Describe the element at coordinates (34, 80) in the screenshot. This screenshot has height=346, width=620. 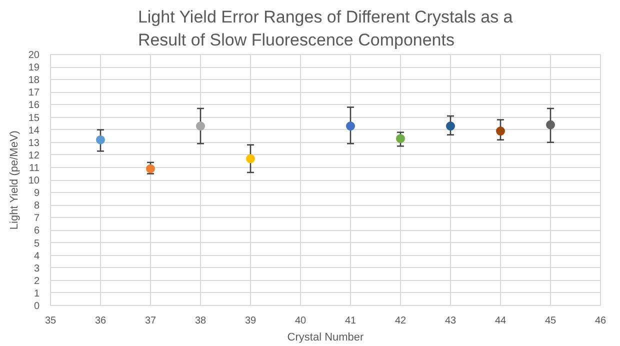
I see `y-tick-label: 18` at that location.